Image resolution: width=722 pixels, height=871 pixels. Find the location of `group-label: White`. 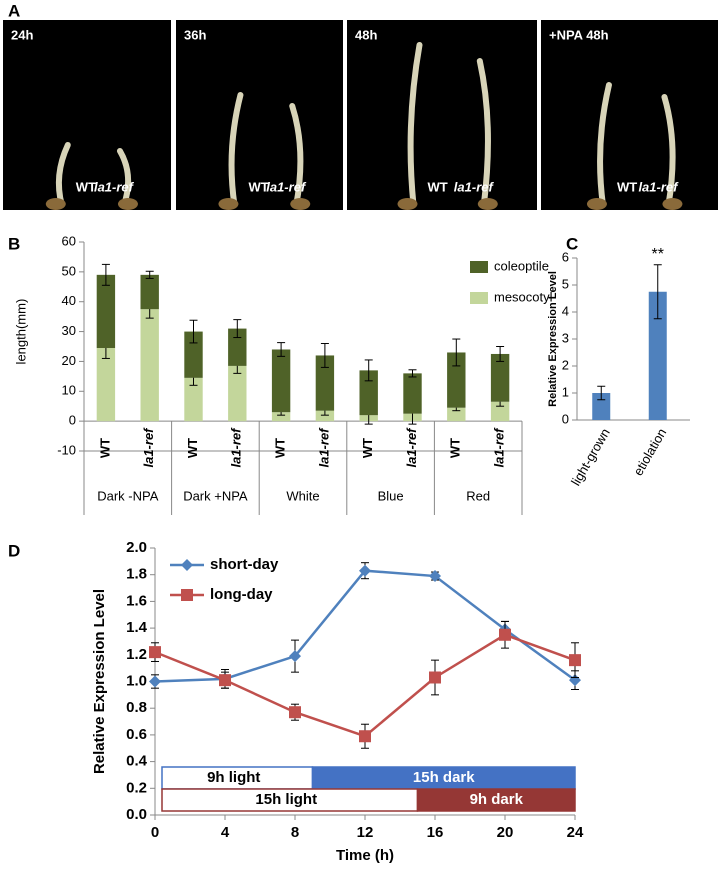

group-label: White is located at coordinates (302, 495).